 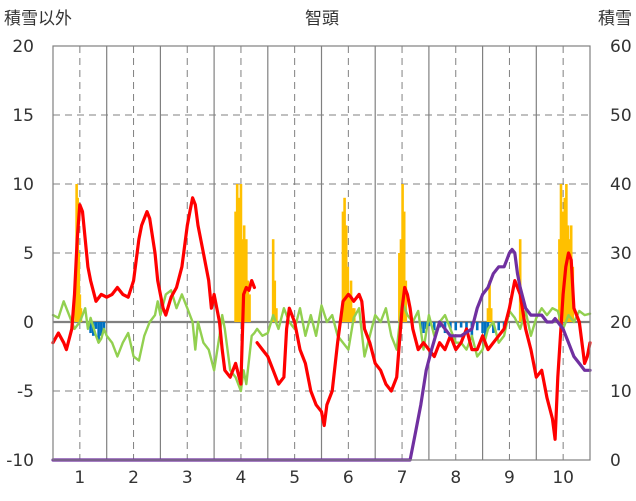 I want to click on y-right-tick-label: 60, so click(x=621, y=47).